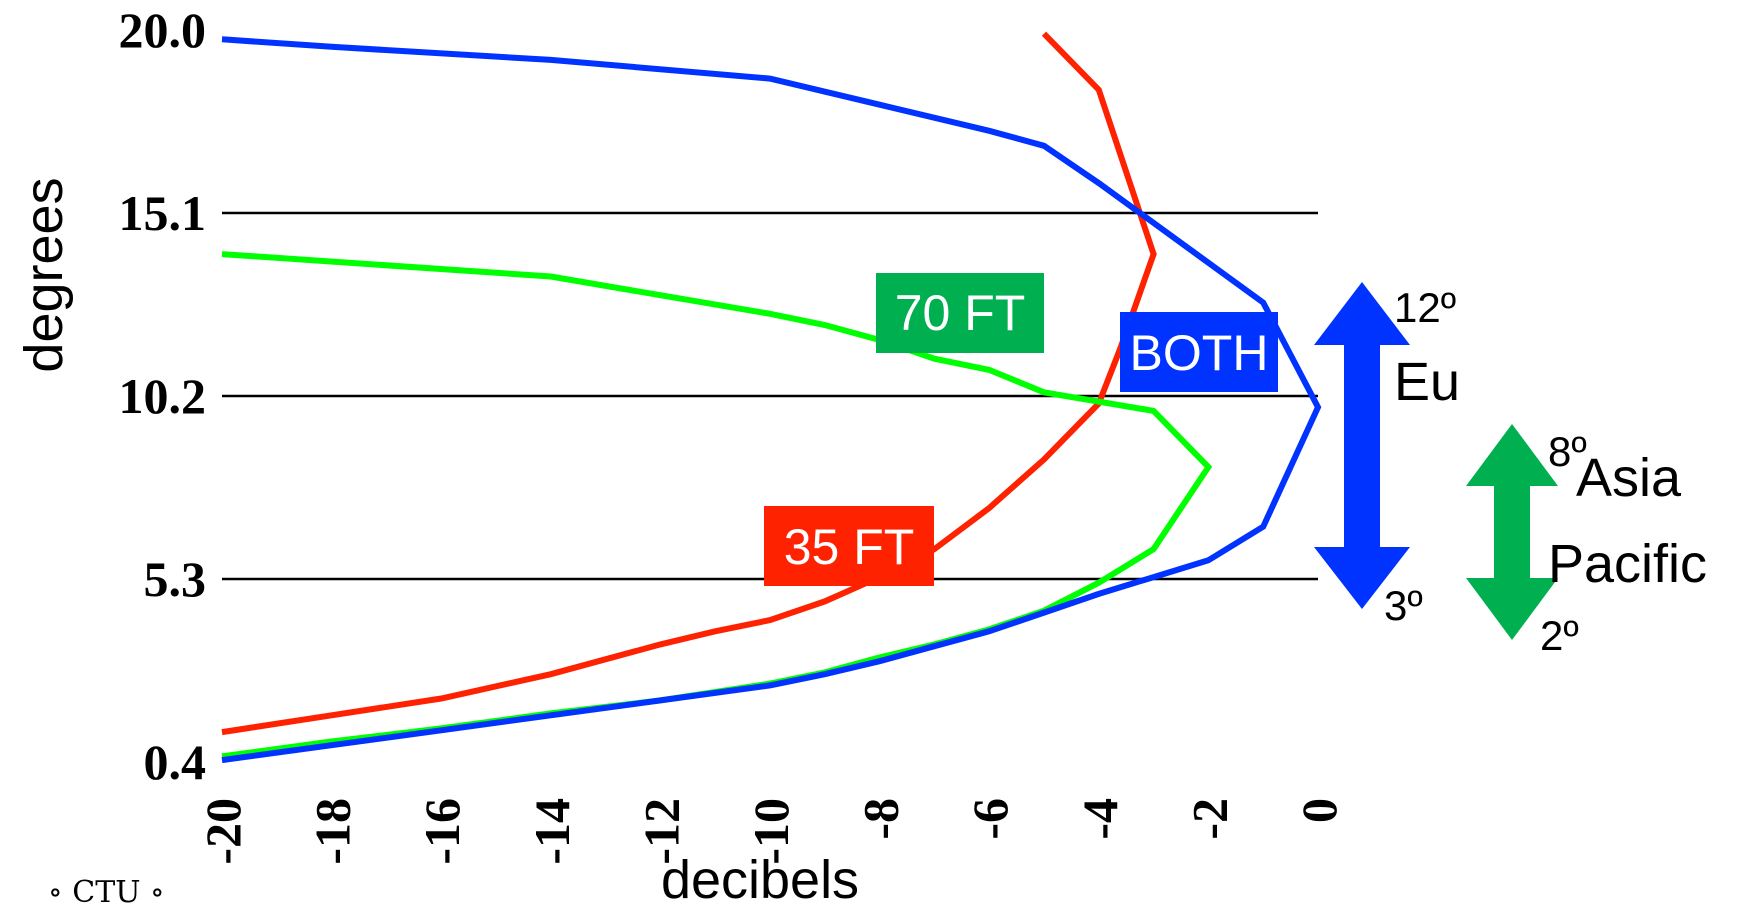  Describe the element at coordinates (44, 274) in the screenshot. I see `y-axis-label: degrees` at that location.